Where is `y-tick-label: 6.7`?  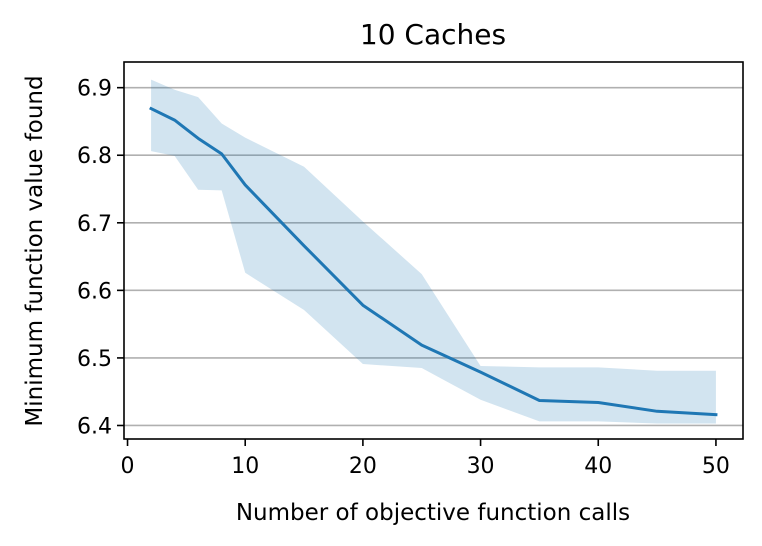 y-tick-label: 6.7 is located at coordinates (94, 224).